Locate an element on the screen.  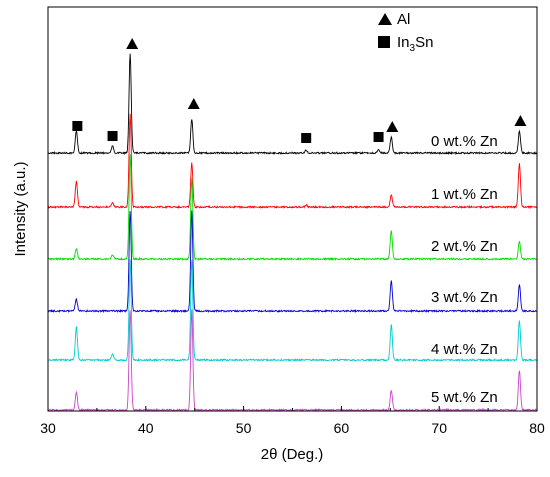
x-tick-label: 80 is located at coordinates (537, 428).